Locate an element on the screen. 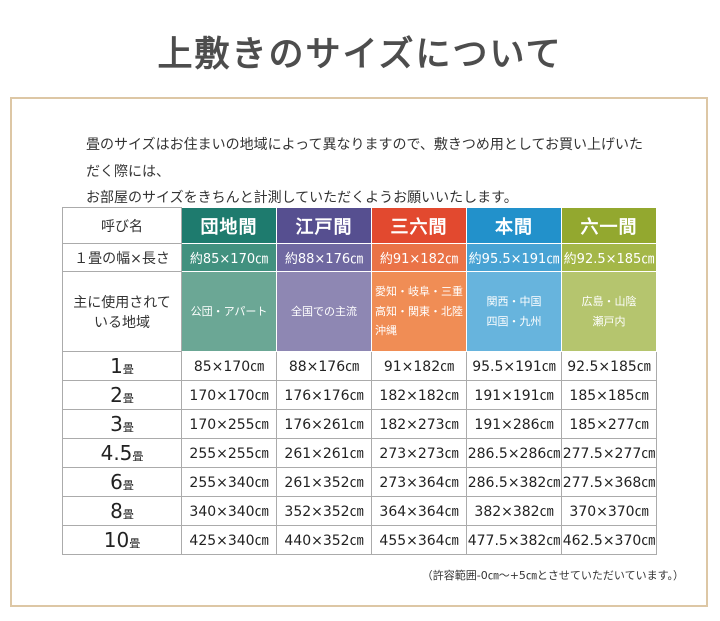  size-cell: 273×364㎝ is located at coordinates (419, 482).